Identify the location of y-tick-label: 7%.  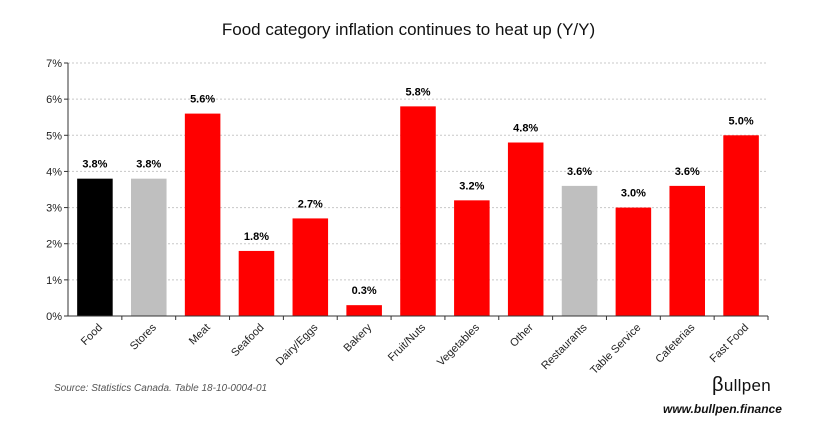
(54, 64).